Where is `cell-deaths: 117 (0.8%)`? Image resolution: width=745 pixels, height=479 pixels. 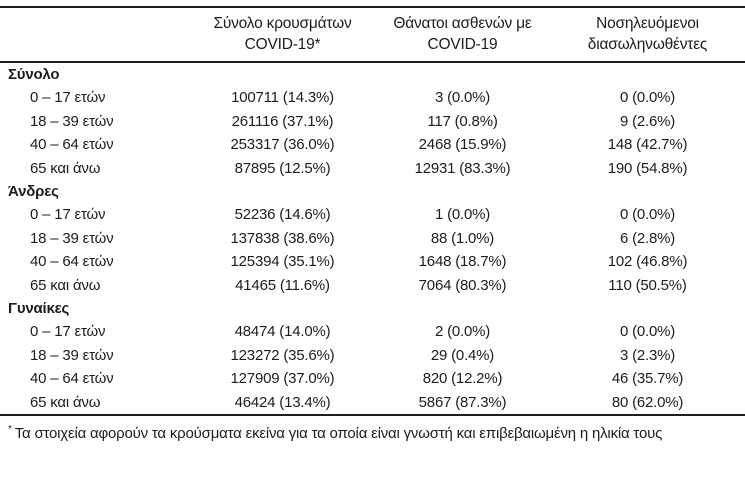
cell-deaths: 117 (0.8%) is located at coordinates (462, 121).